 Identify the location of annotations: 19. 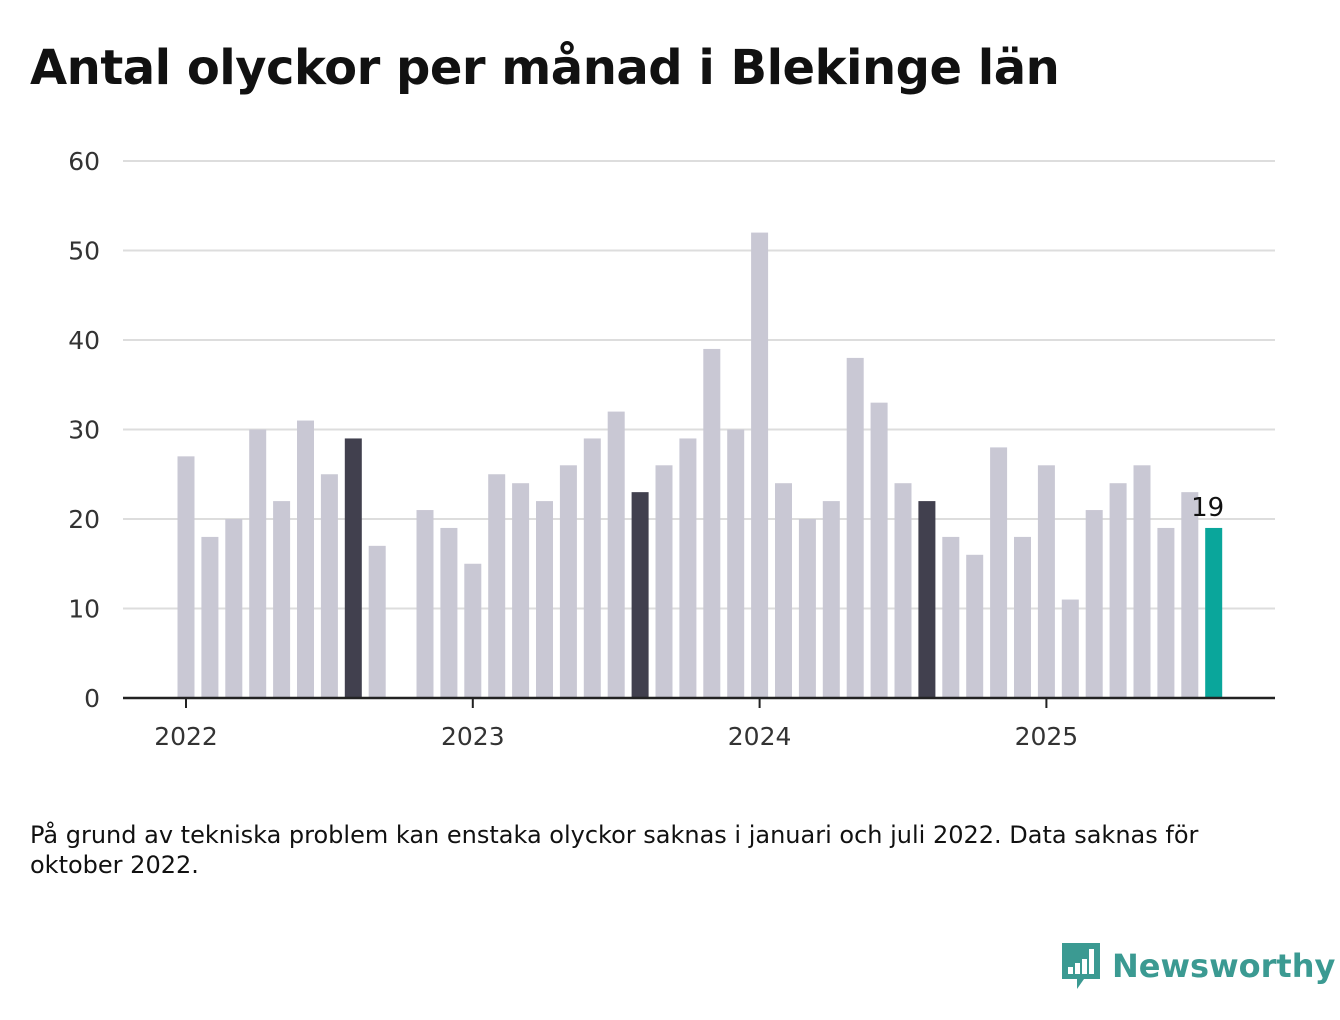
(1207, 508).